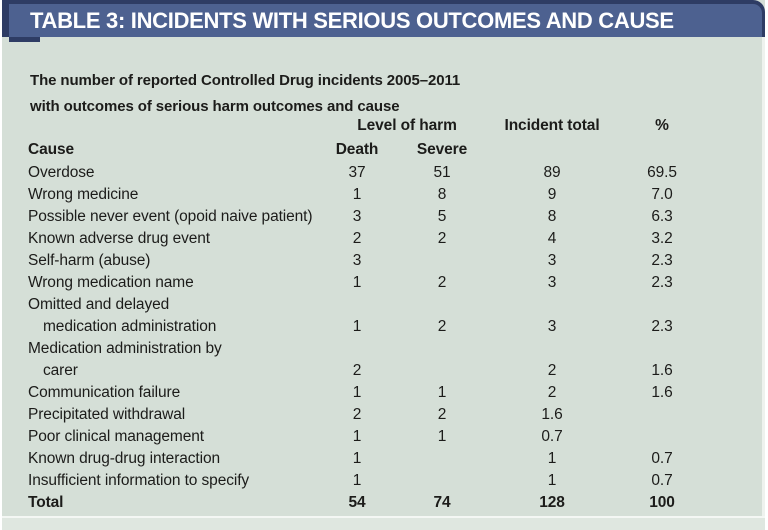 The width and height of the screenshot is (768, 530). Describe the element at coordinates (370, 239) in the screenshot. I see `table-row: Known adverse drug event 2 2 4 3.2` at that location.